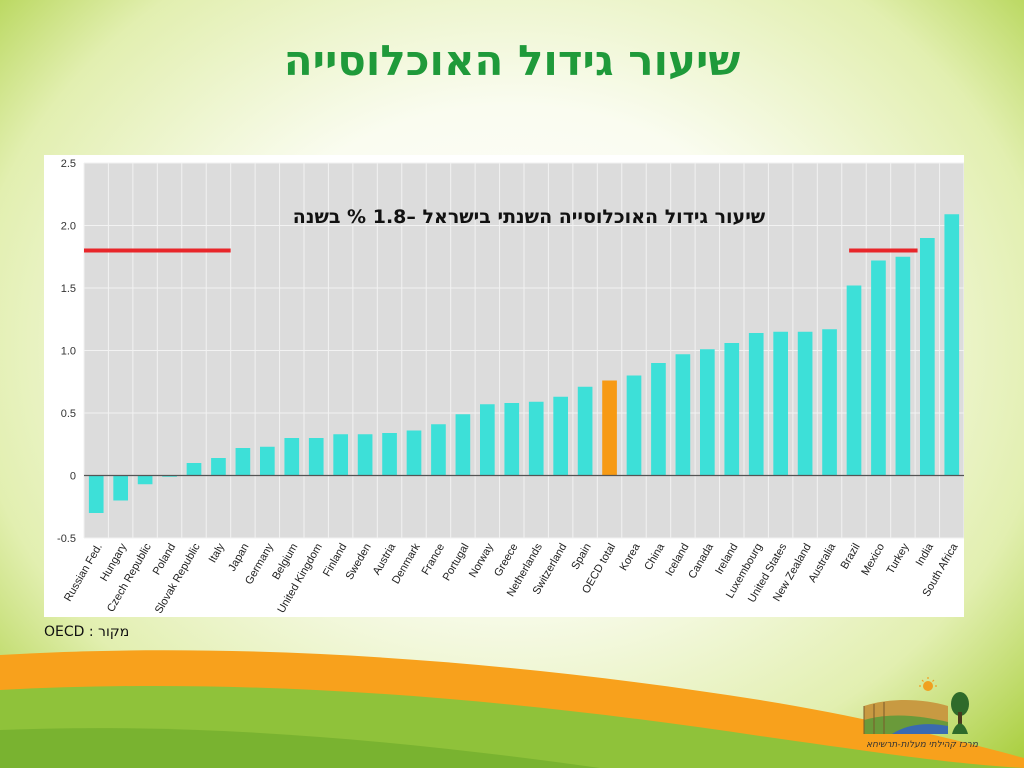  Describe the element at coordinates (68, 352) in the screenshot. I see `y-tick-label: 1.0` at that location.